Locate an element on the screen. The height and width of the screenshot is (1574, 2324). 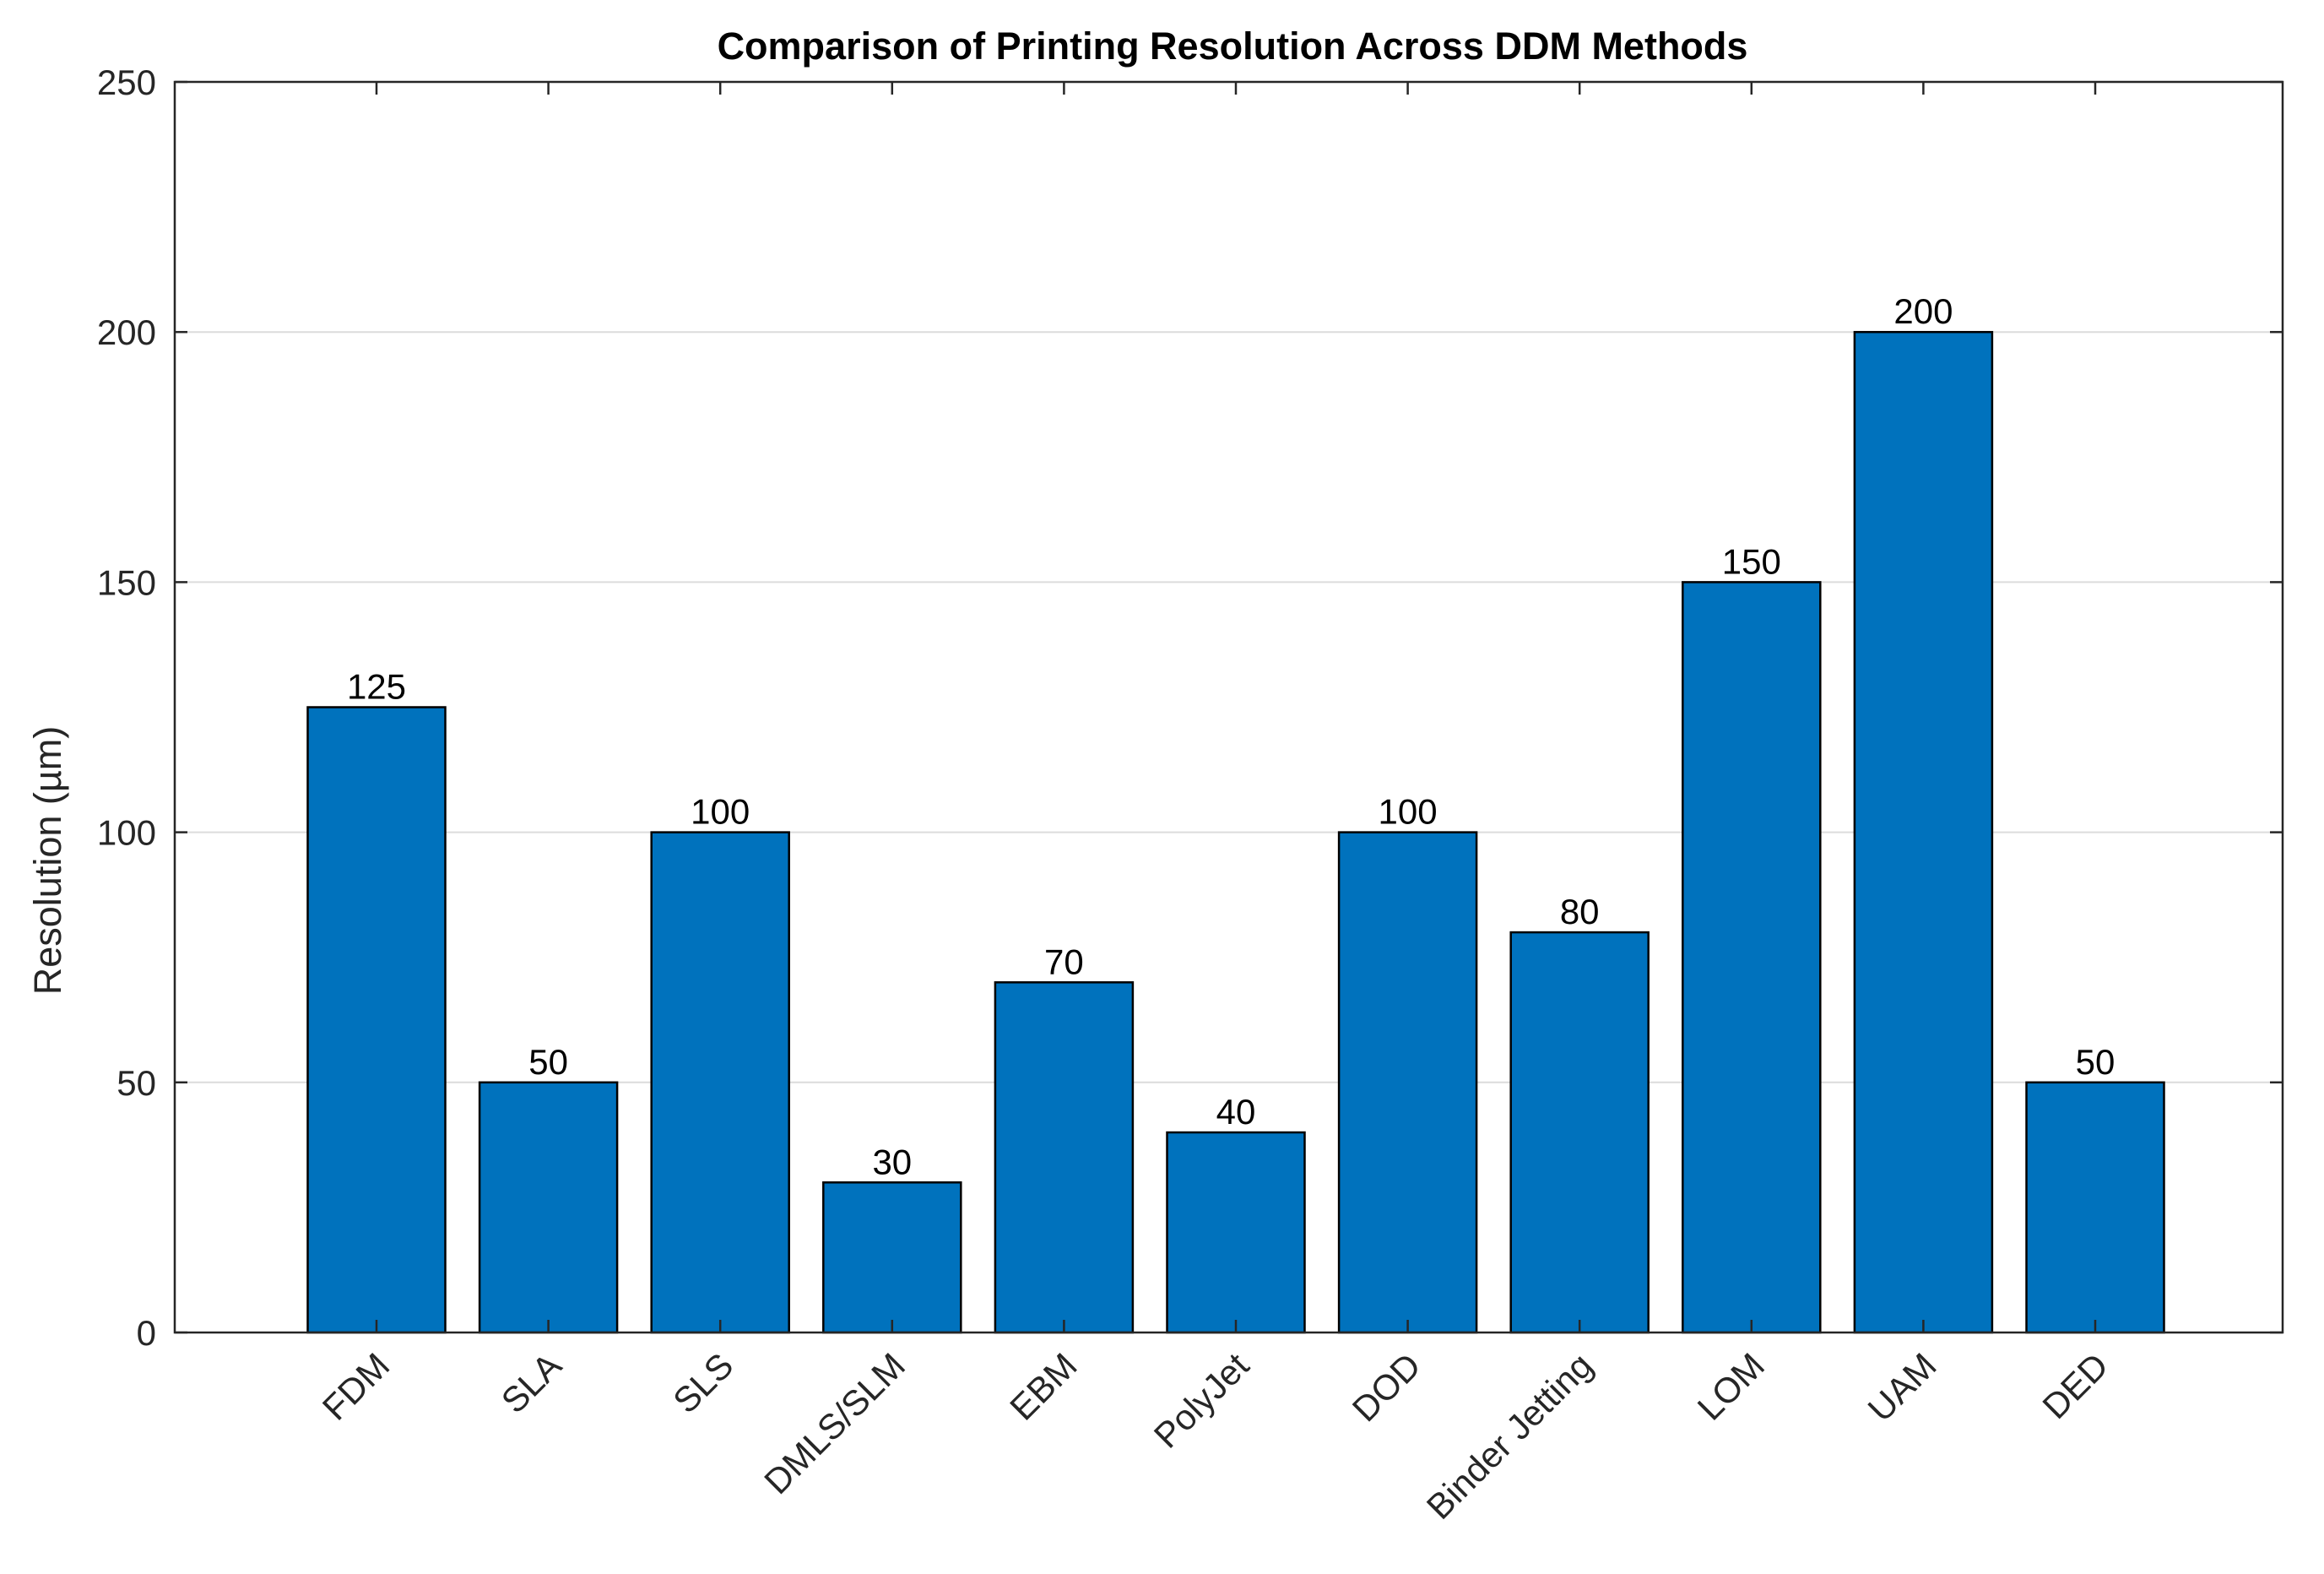
data-label-lom: 150 is located at coordinates (1752, 561).